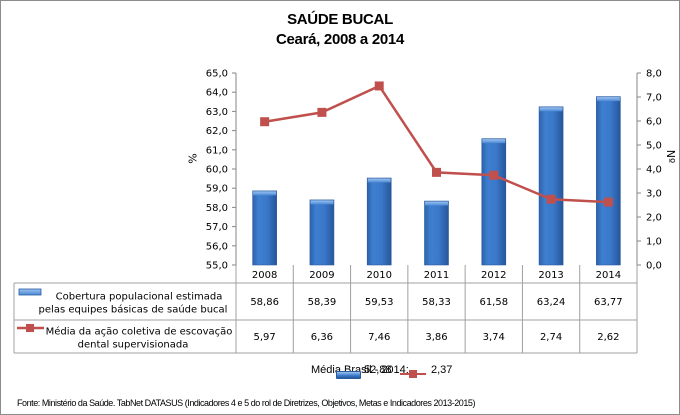  What do you see at coordinates (133, 310) in the screenshot?
I see `table-row-label: pelas equipes básicas de saúde bucal` at bounding box center [133, 310].